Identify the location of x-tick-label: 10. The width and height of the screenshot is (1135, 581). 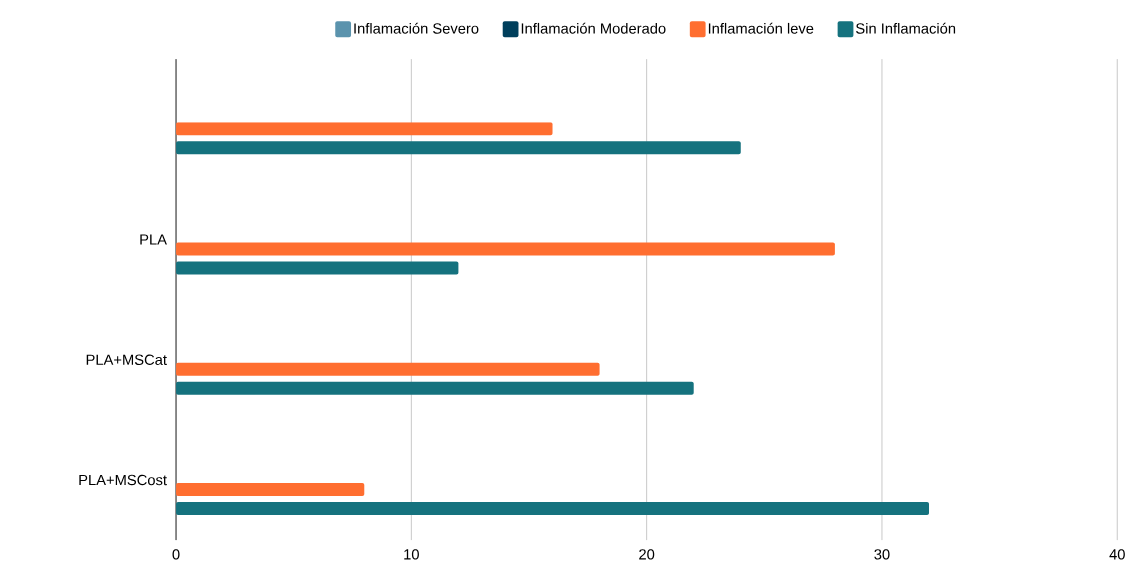
(411, 554).